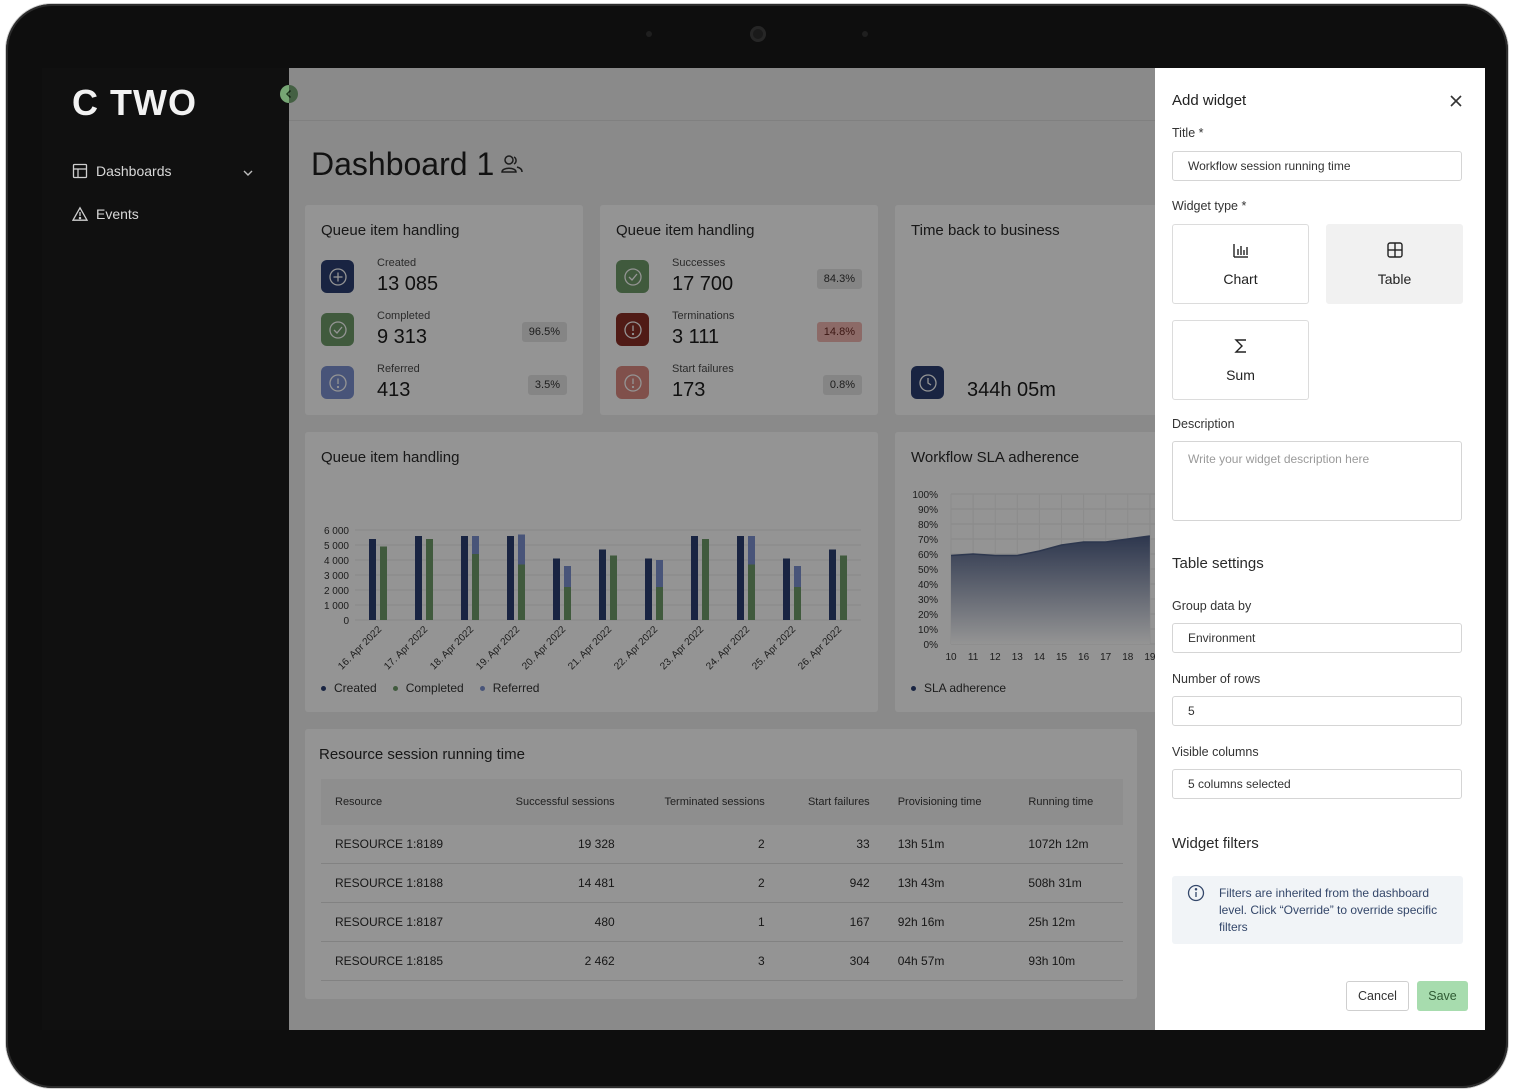 Image resolution: width=1515 pixels, height=1092 pixels. Describe the element at coordinates (397, 263) in the screenshot. I see `metric-label: Created` at that location.